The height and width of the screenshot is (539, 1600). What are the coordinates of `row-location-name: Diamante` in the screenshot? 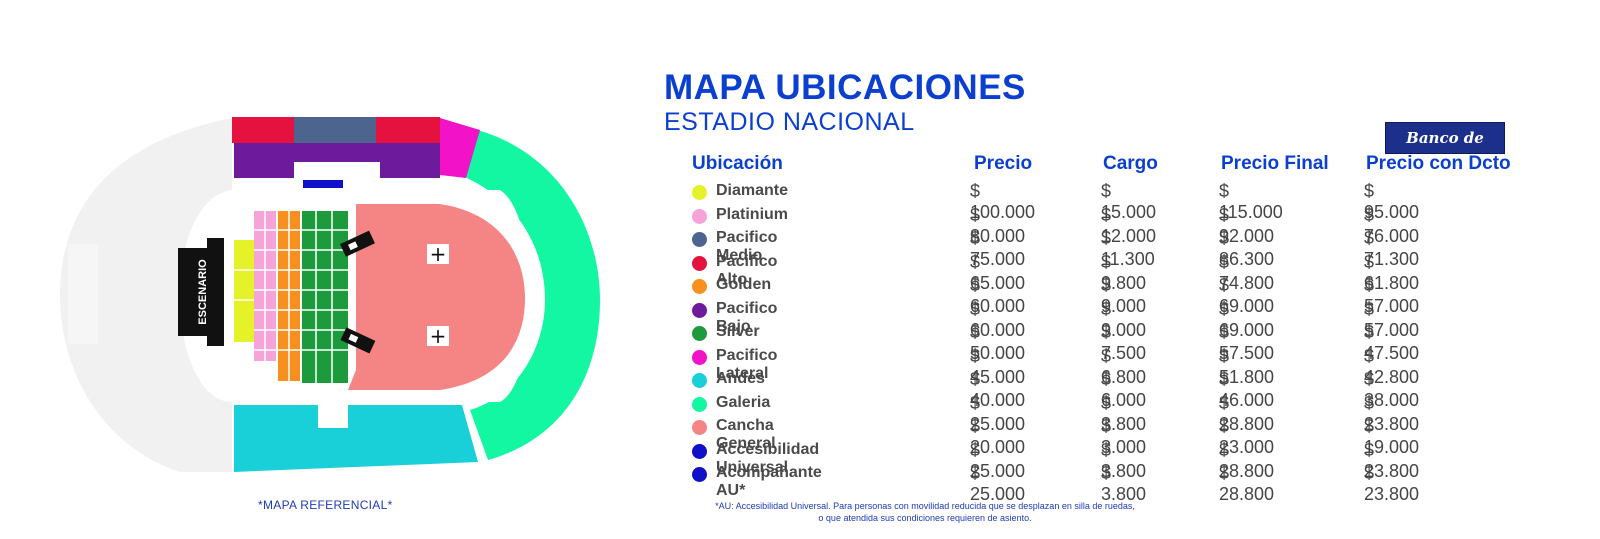 It's located at (752, 190).